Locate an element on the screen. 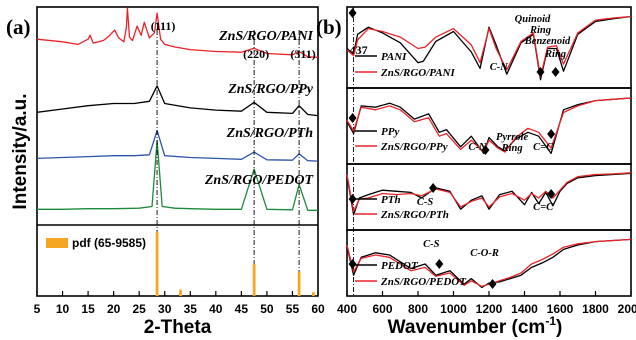 The image size is (636, 340). sample-label-ppy: ZnS/RGO/PPy is located at coordinates (270, 89).